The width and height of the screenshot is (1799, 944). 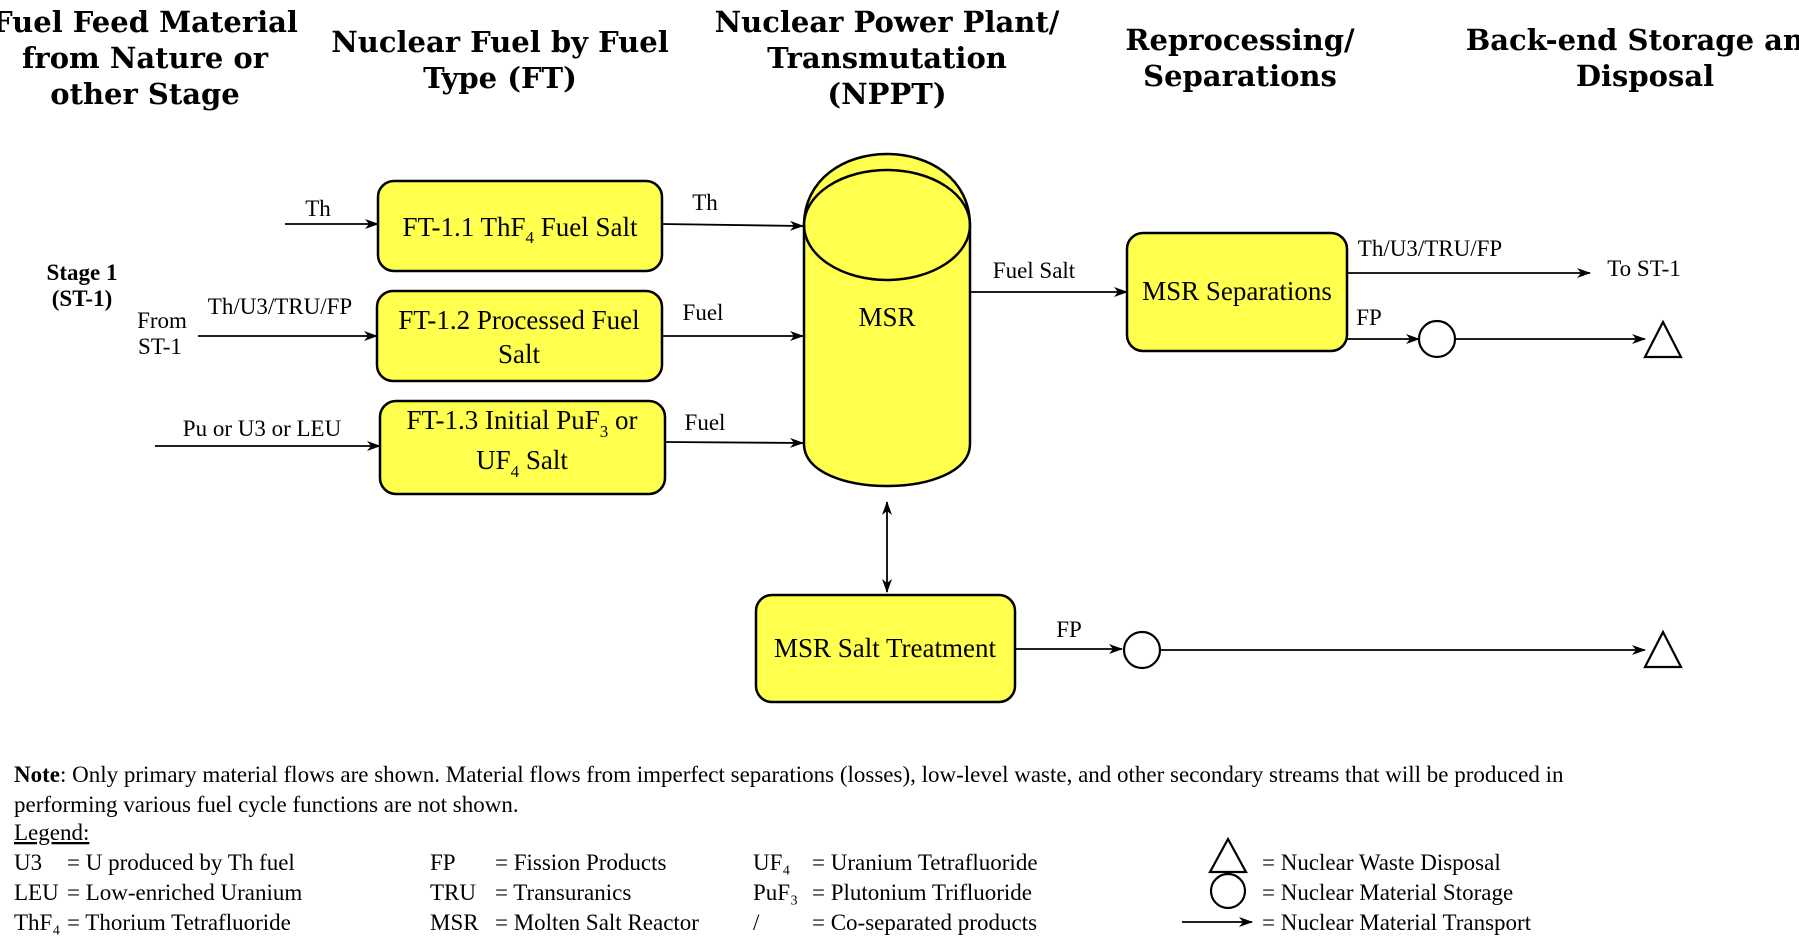 I want to click on legend-abbr: LEU, so click(x=36, y=892).